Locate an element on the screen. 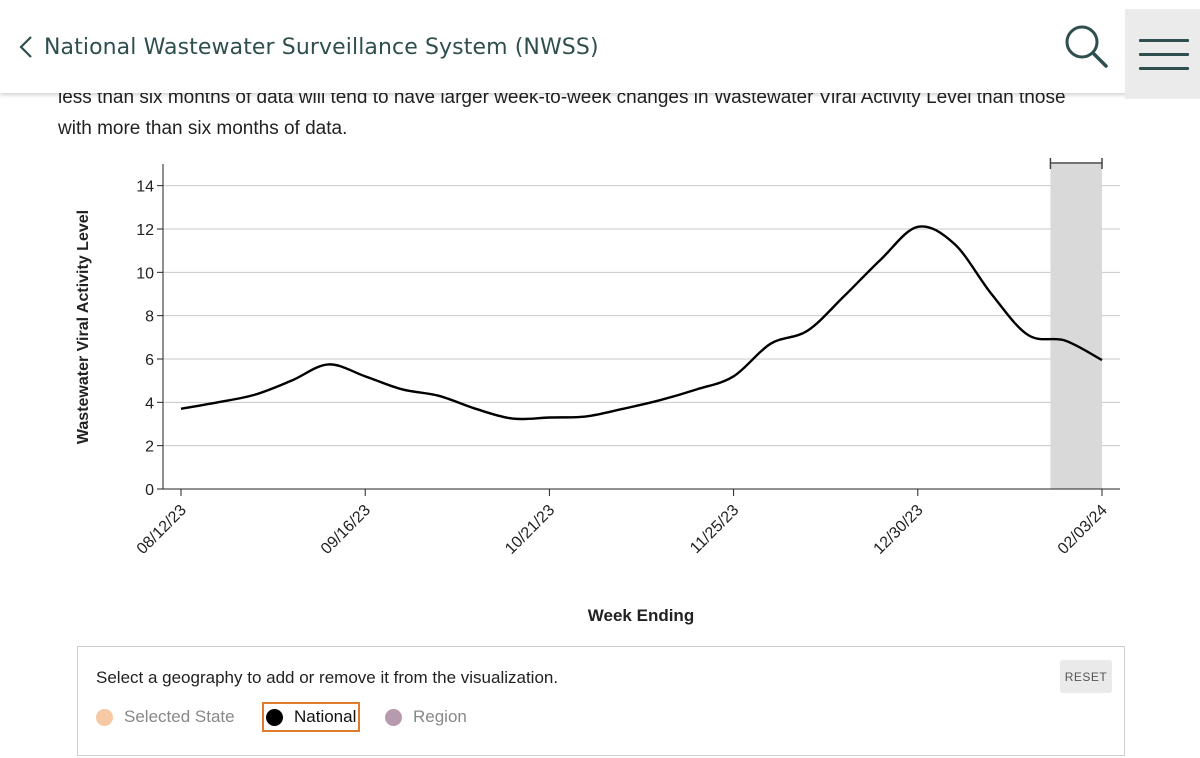 The width and height of the screenshot is (1200, 758). x-tick-label: 08/12/23 is located at coordinates (162, 530).